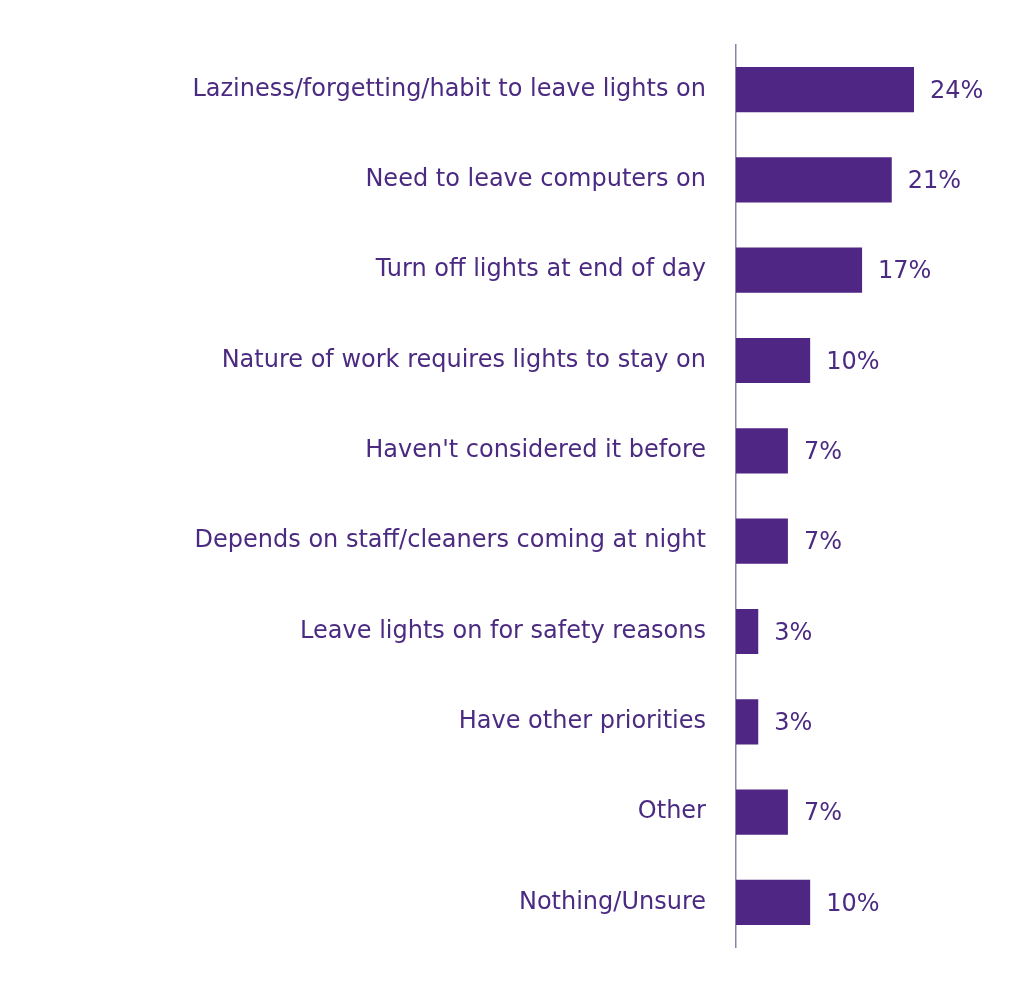 The image size is (1013, 992). Describe the element at coordinates (535, 449) in the screenshot. I see `y-tick-label: Haven't considered it before` at that location.